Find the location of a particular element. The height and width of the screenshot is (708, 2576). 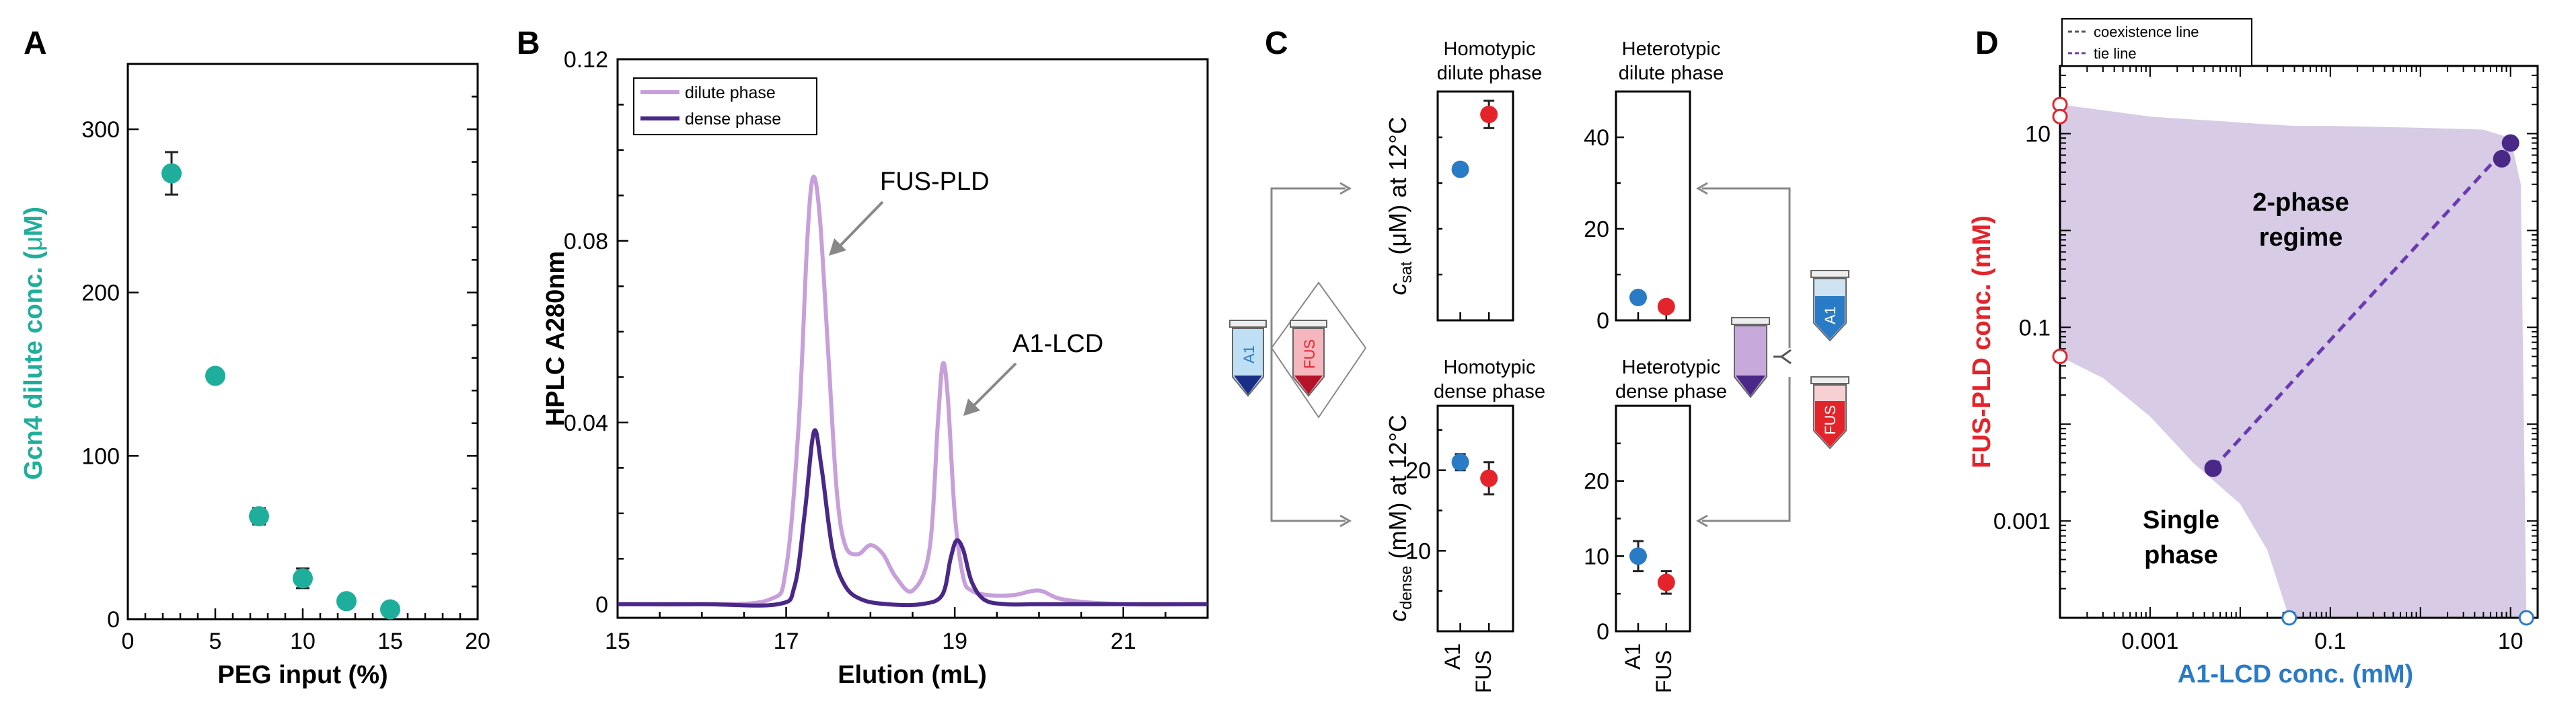

x-tick-label: 5 is located at coordinates (215, 641).